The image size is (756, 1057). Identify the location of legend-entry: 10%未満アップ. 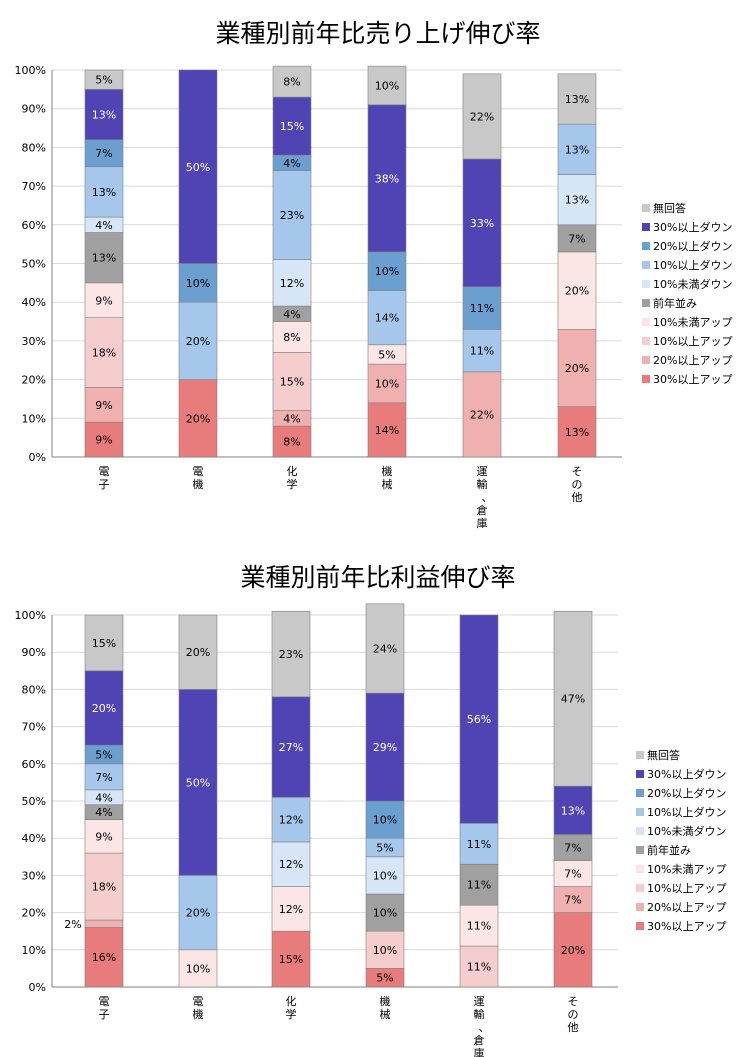
(686, 869).